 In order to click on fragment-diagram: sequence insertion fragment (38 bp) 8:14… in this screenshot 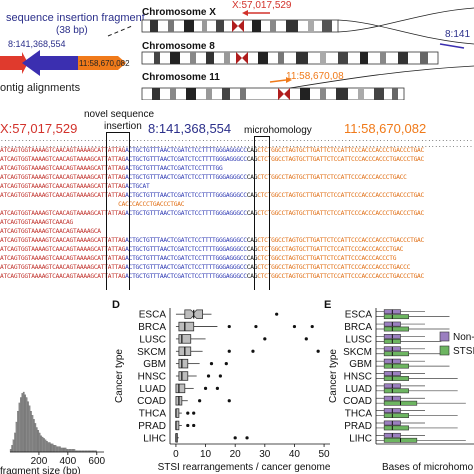, I will do `click(72, 50)`.